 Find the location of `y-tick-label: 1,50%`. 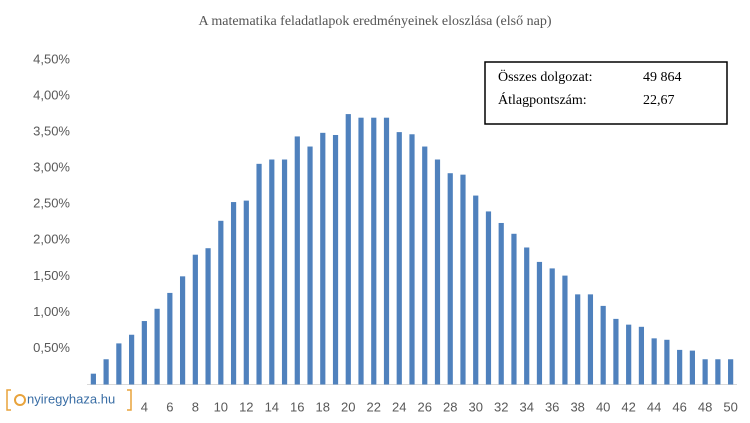

y-tick-label: 1,50% is located at coordinates (51, 275).